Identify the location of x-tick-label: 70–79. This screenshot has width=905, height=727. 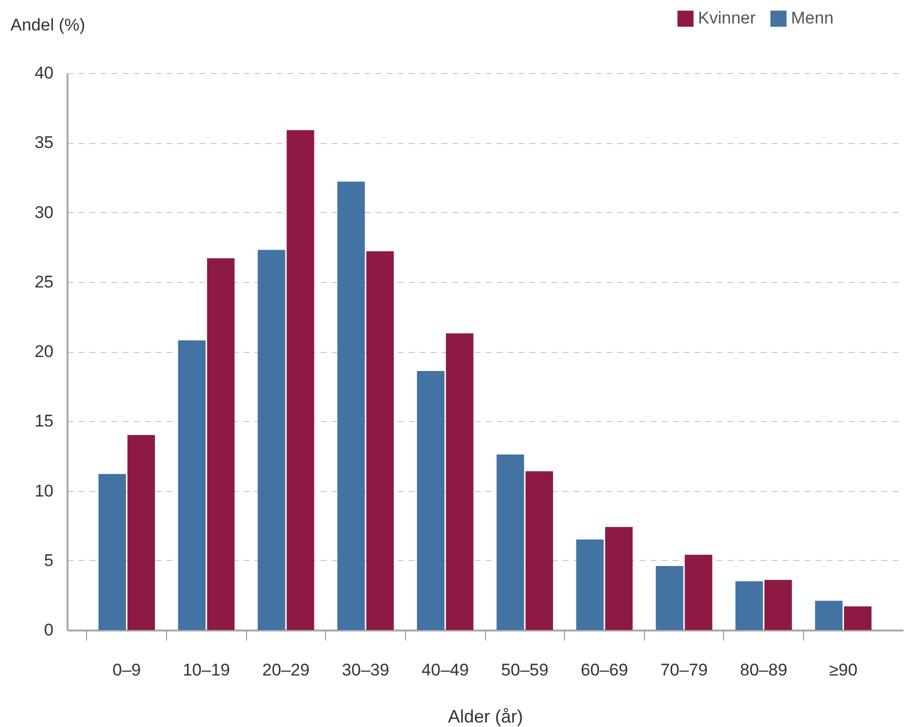
(684, 670).